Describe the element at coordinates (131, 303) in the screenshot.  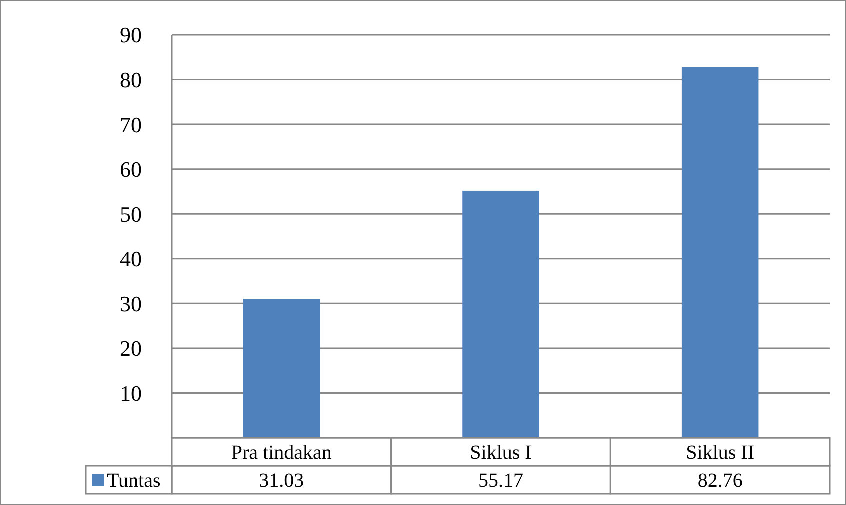
I see `y-tick-label: 30` at that location.